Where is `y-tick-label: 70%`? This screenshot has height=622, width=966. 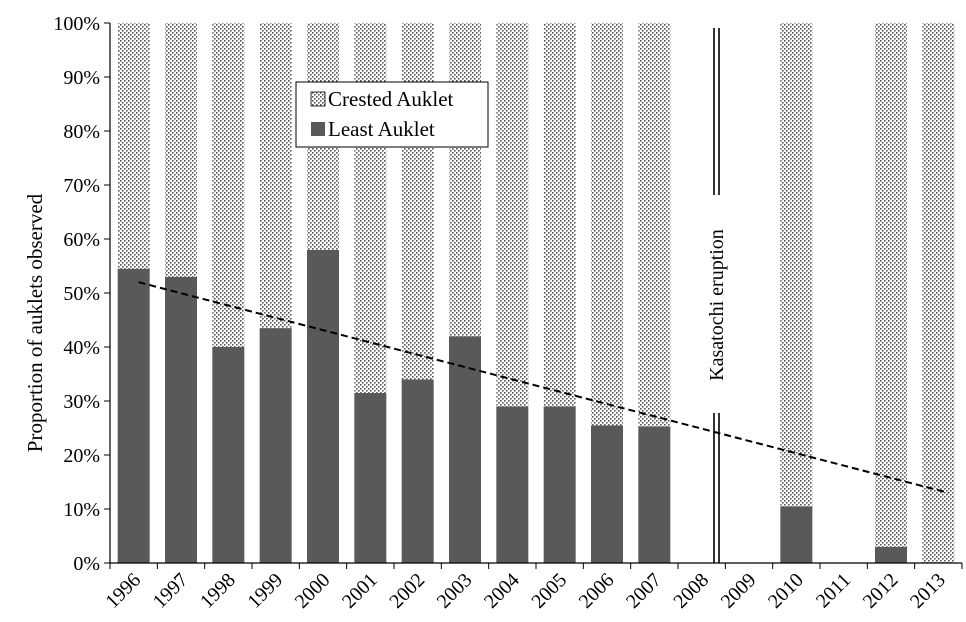 y-tick-label: 70% is located at coordinates (81, 186).